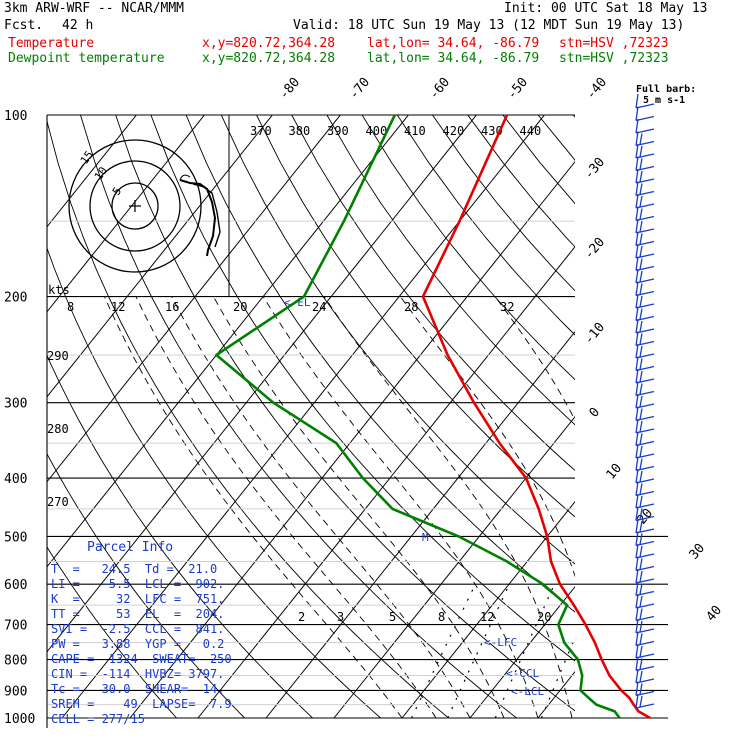 The image size is (740, 740). What do you see at coordinates (58, 429) in the screenshot?
I see `dry-adiabat-label: 280` at bounding box center [58, 429].